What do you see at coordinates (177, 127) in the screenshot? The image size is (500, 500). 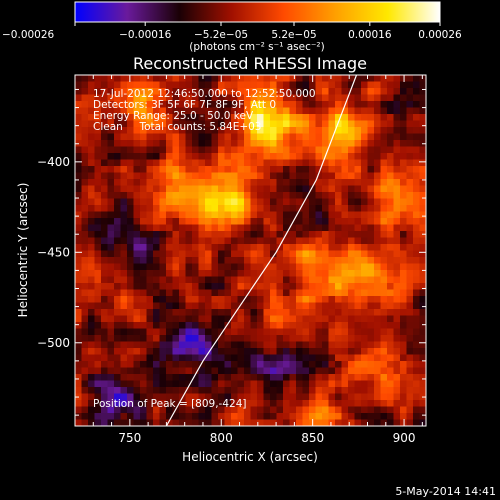 I see `annotation-clean-counts: Clean Total counts: 5.84E+03` at bounding box center [177, 127].